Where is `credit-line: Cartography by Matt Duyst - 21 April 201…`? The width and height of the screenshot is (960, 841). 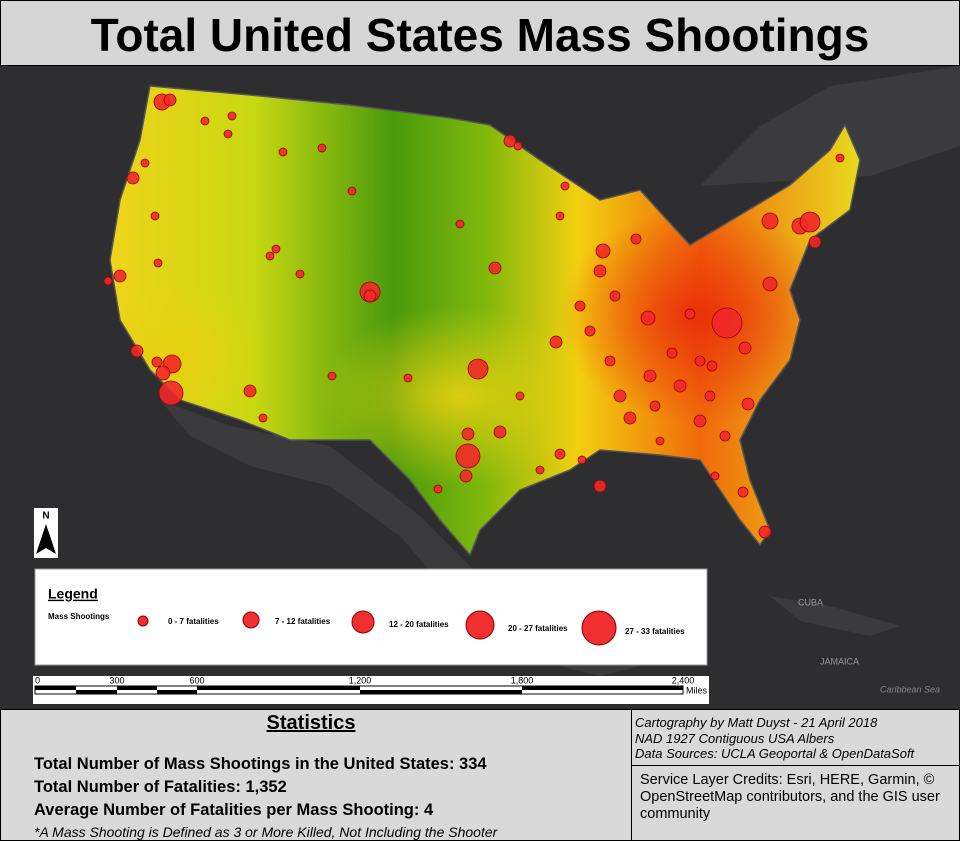
credit-line: Cartography by Matt Duyst - 21 April 201… is located at coordinates (756, 722).